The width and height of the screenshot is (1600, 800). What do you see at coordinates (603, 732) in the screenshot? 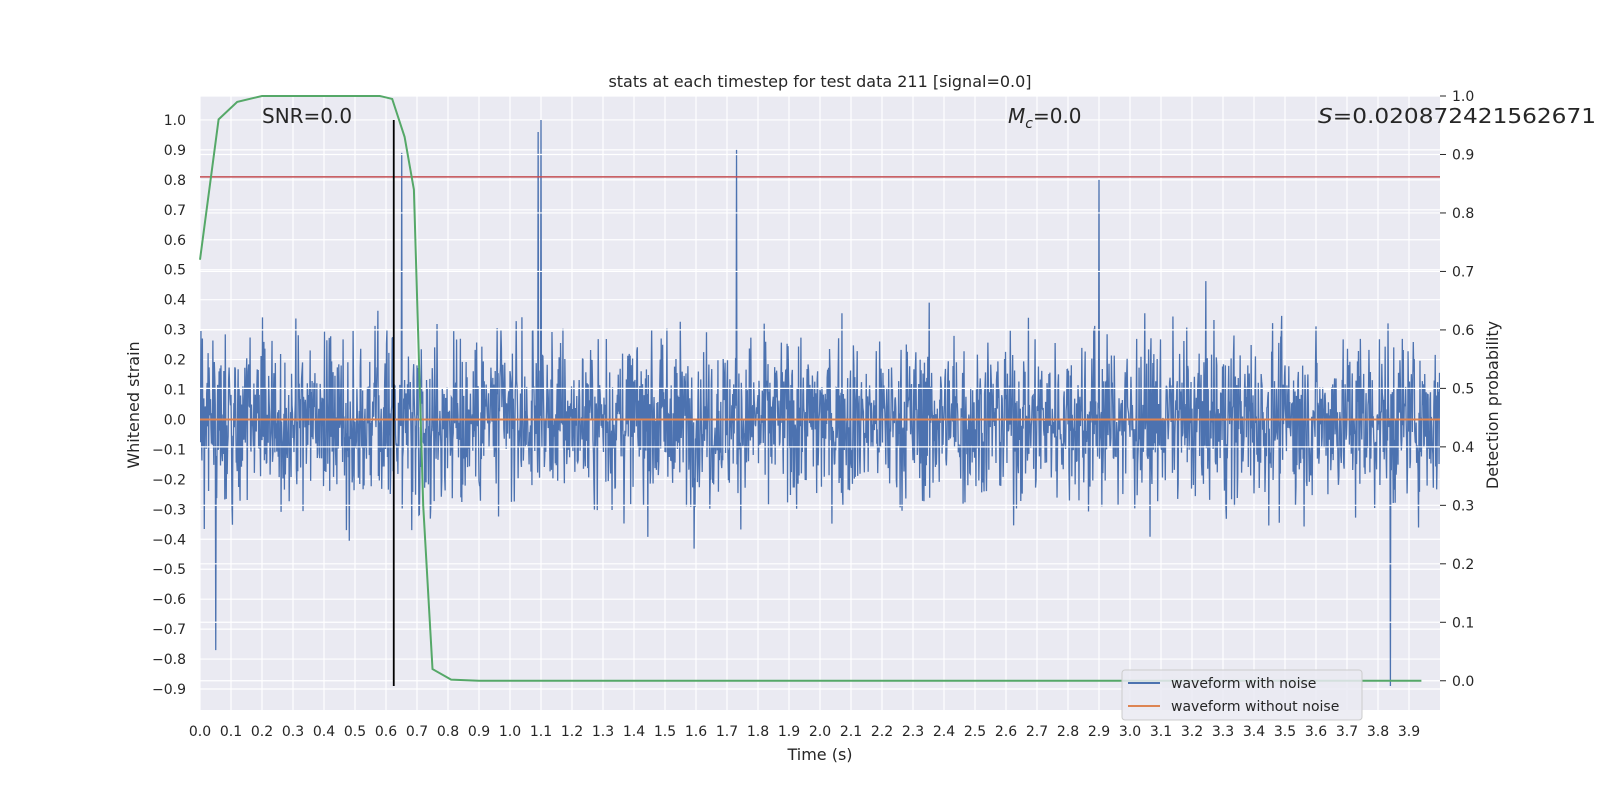
I see `x-tick-label: 1.3` at bounding box center [603, 732].